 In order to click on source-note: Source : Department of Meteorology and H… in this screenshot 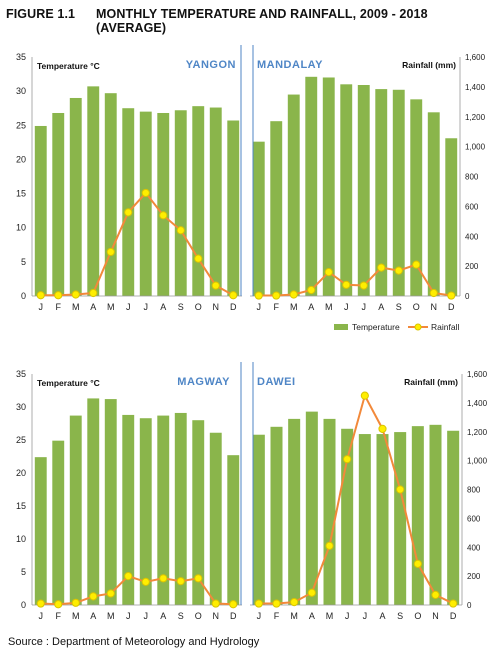, I will do `click(134, 642)`.